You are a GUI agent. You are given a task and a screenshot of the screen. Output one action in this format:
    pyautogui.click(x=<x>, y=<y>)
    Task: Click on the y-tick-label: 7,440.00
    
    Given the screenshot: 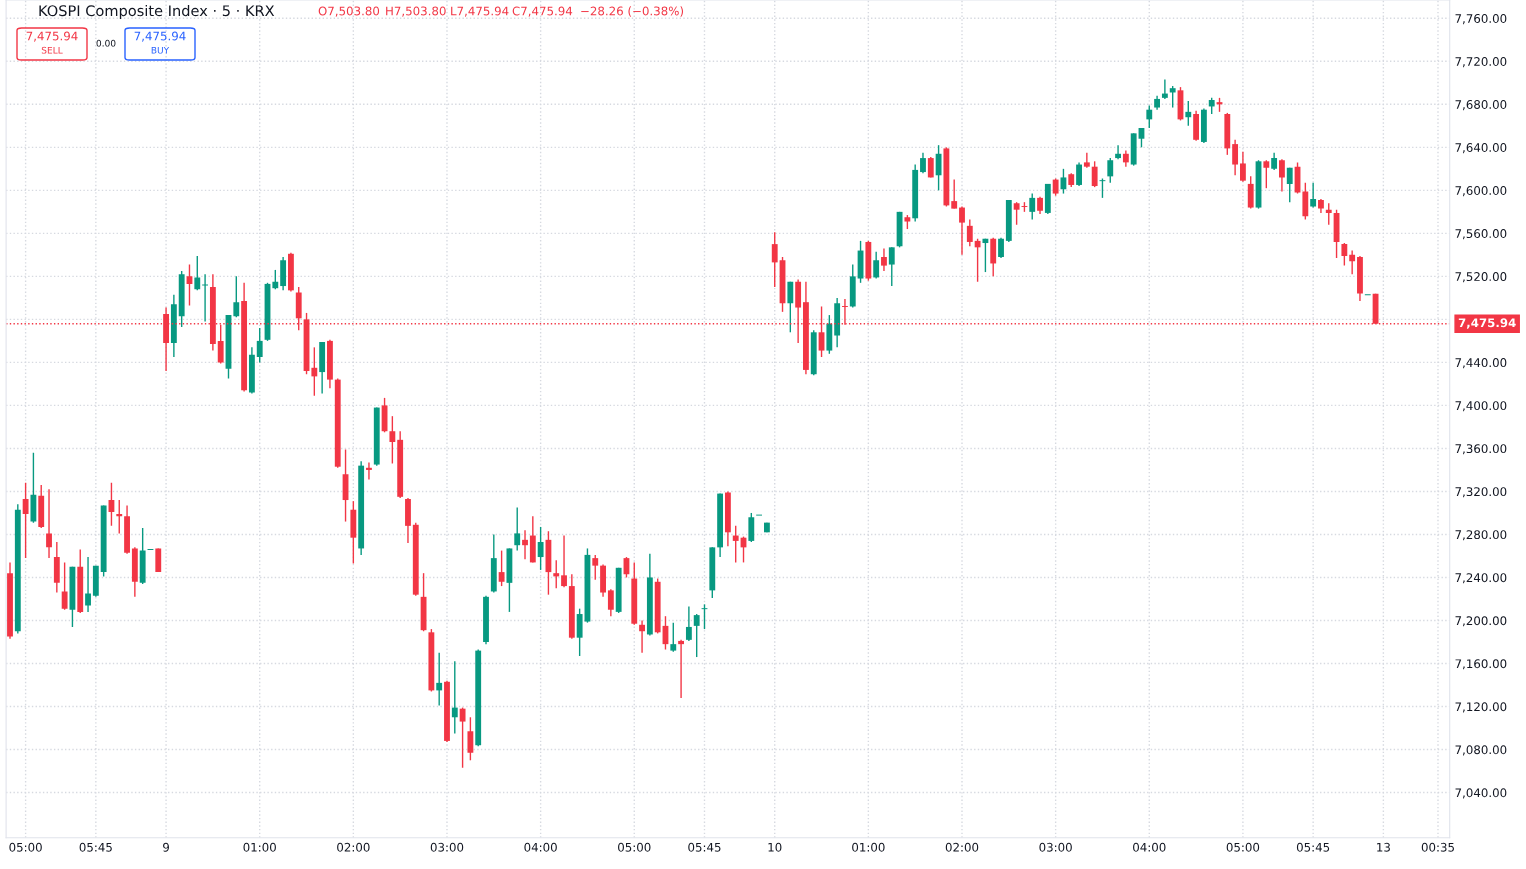 What is the action you would take?
    pyautogui.click(x=1481, y=363)
    